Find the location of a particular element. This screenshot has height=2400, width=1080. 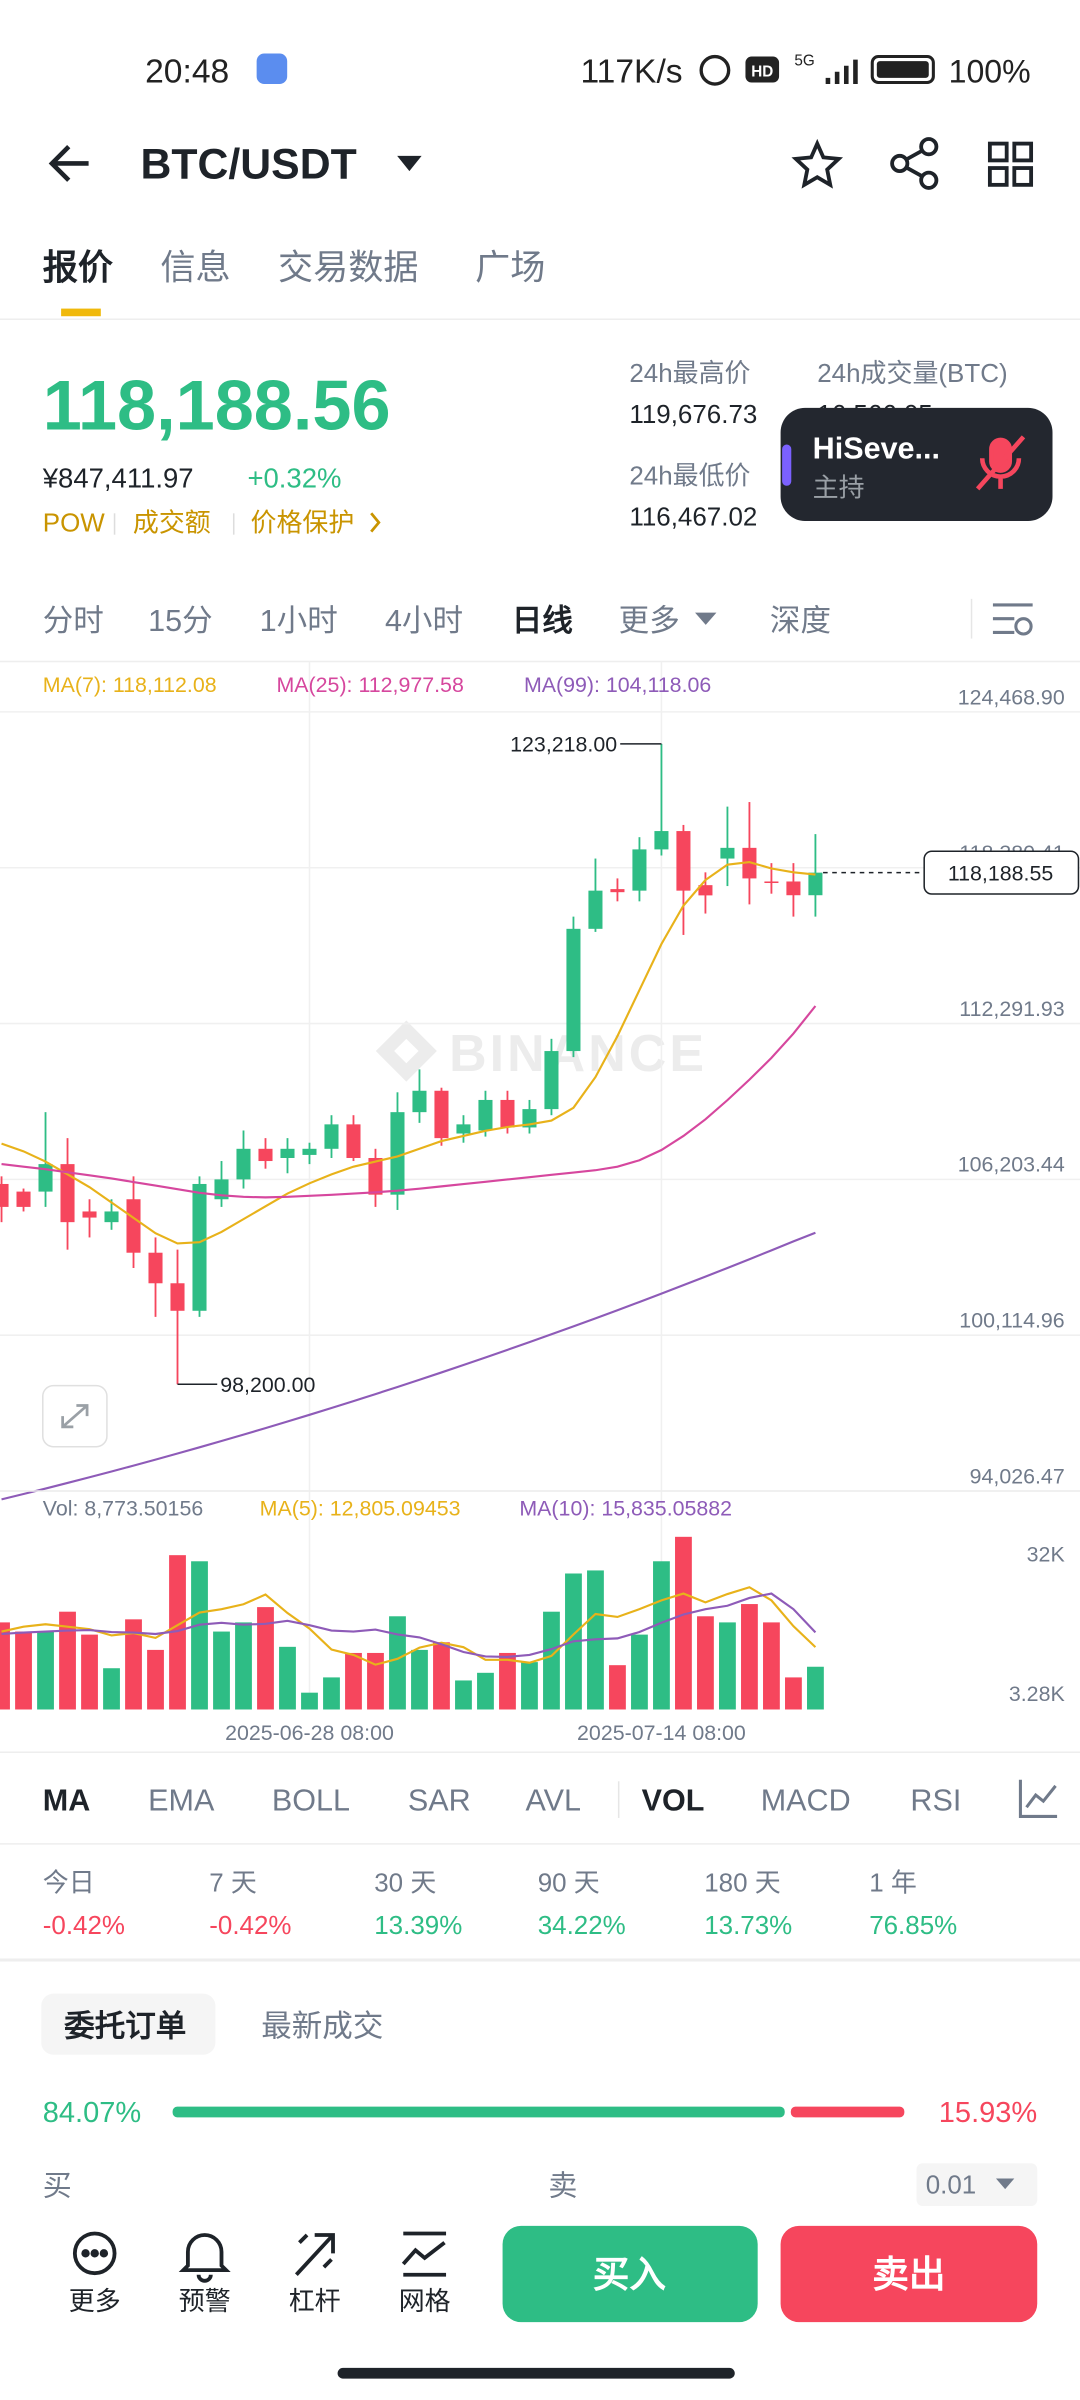

stat-value: 119,676.73 is located at coordinates (693, 414).